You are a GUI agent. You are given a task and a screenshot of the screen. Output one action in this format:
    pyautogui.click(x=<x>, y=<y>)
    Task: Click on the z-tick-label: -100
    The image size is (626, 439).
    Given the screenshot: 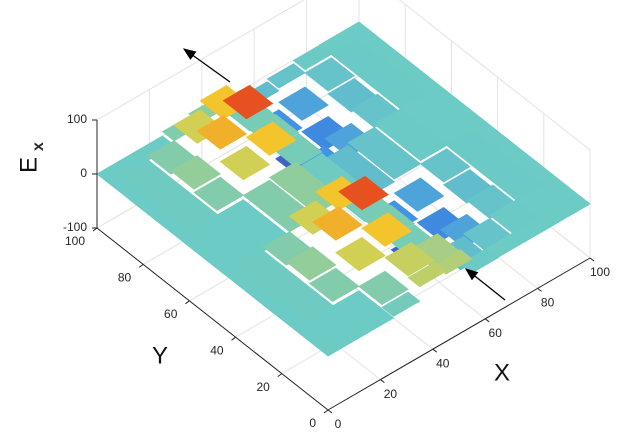 What is the action you would take?
    pyautogui.click(x=75, y=227)
    